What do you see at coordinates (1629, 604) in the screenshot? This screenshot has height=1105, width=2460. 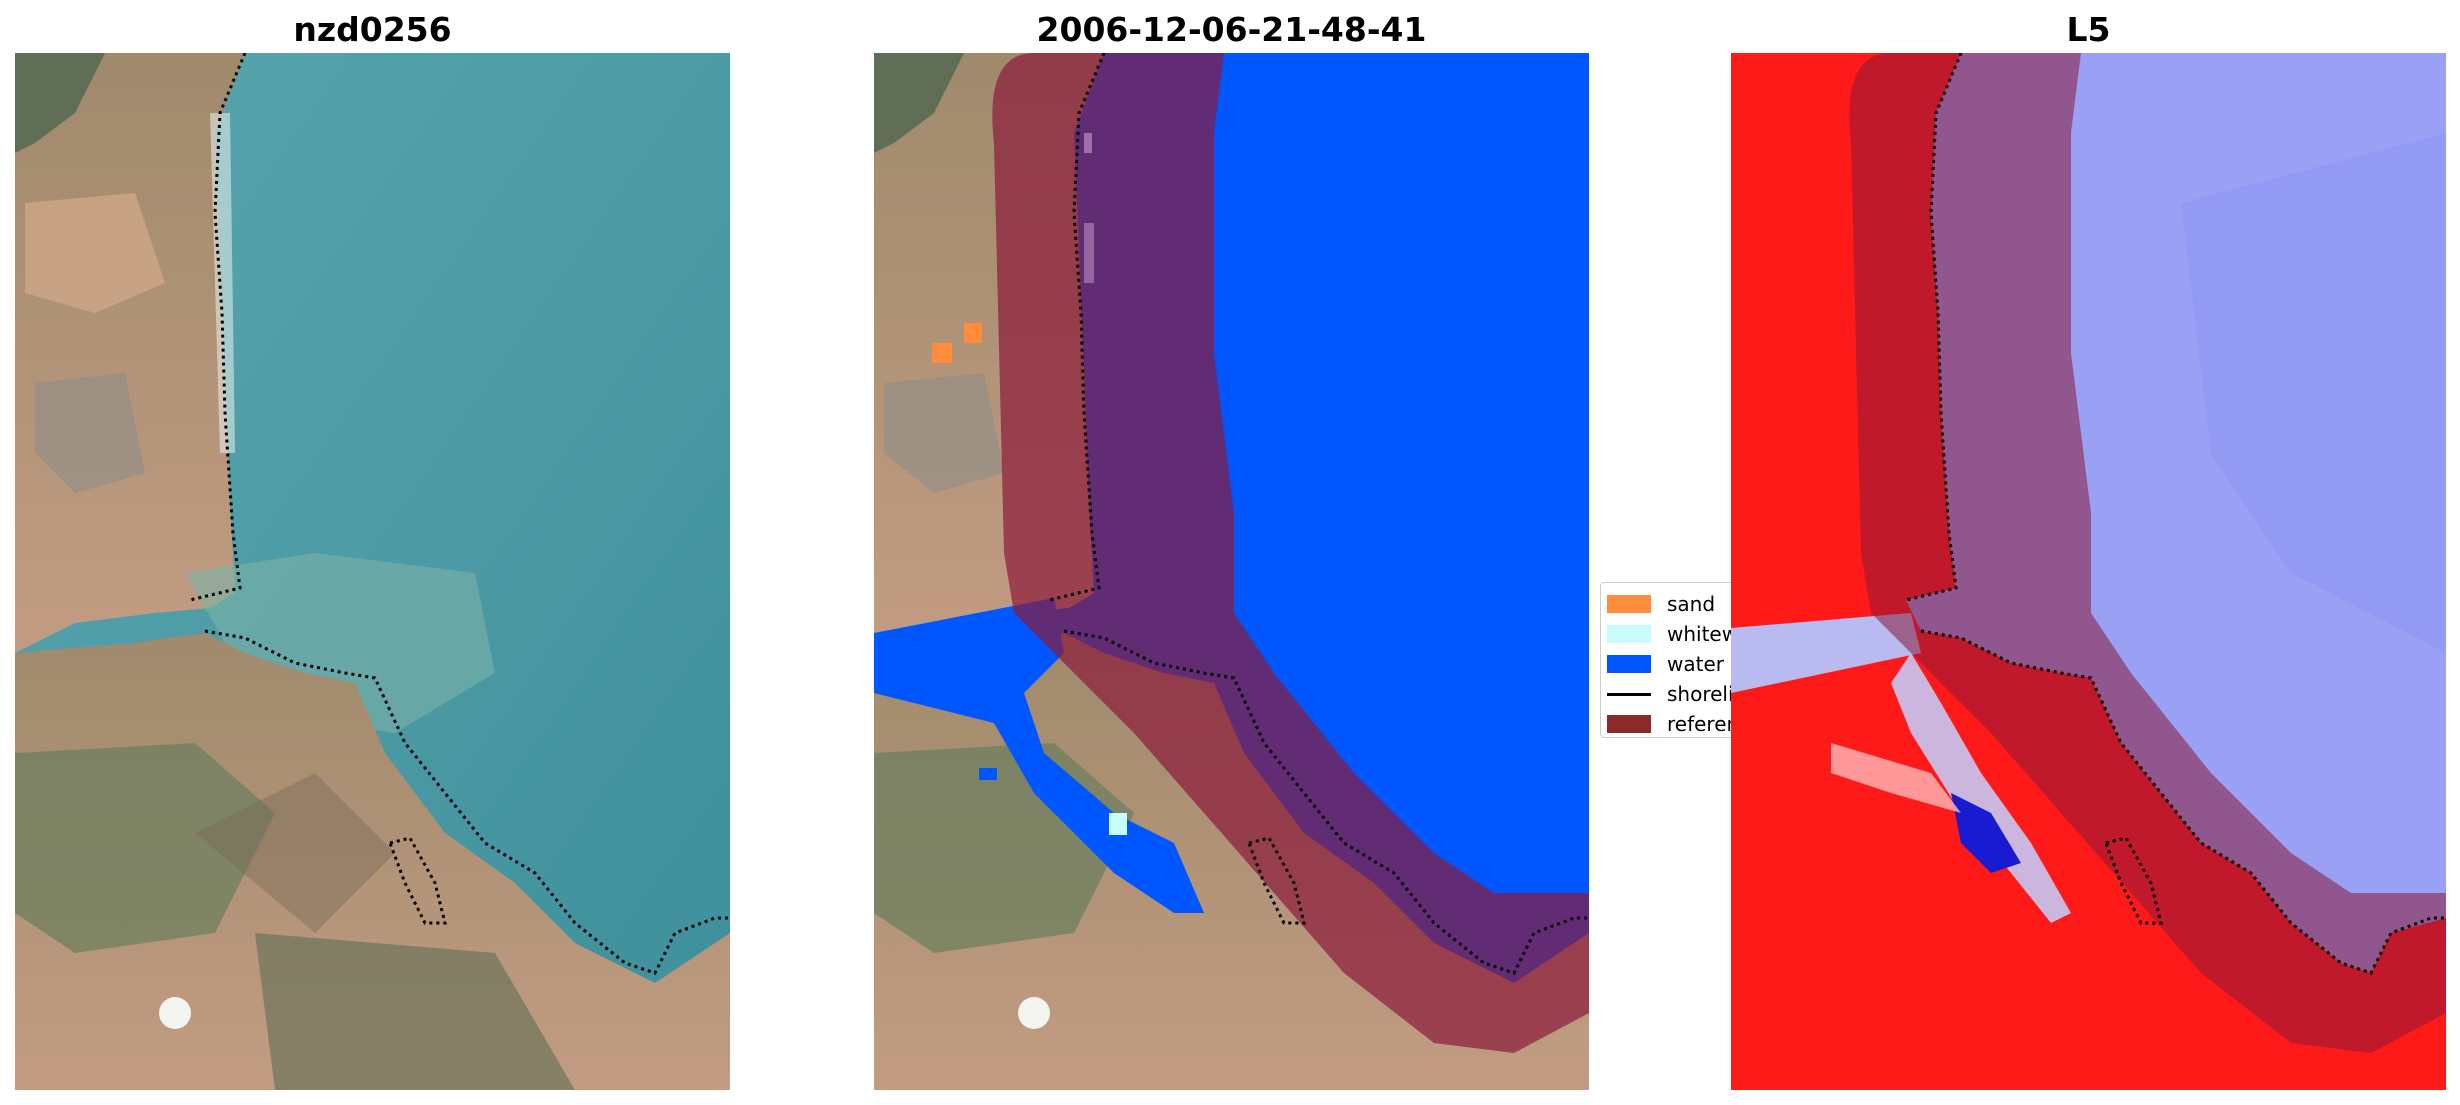 I see `legend-swatch-sand` at bounding box center [1629, 604].